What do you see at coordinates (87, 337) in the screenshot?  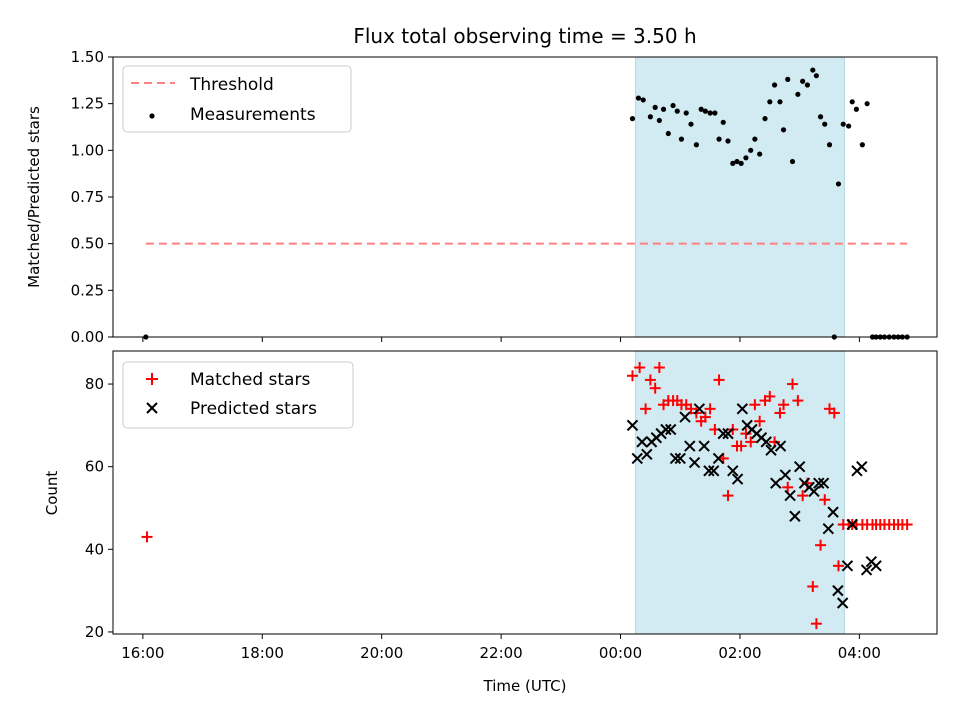 I see `y-tick-label: 0.00` at bounding box center [87, 337].